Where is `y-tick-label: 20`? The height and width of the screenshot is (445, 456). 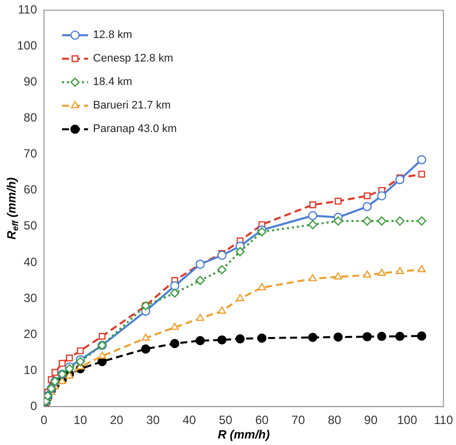 y-tick-label: 20 is located at coordinates (31, 333).